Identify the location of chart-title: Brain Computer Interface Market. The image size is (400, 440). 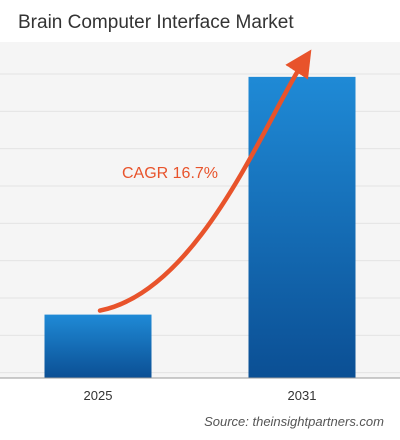
(156, 22).